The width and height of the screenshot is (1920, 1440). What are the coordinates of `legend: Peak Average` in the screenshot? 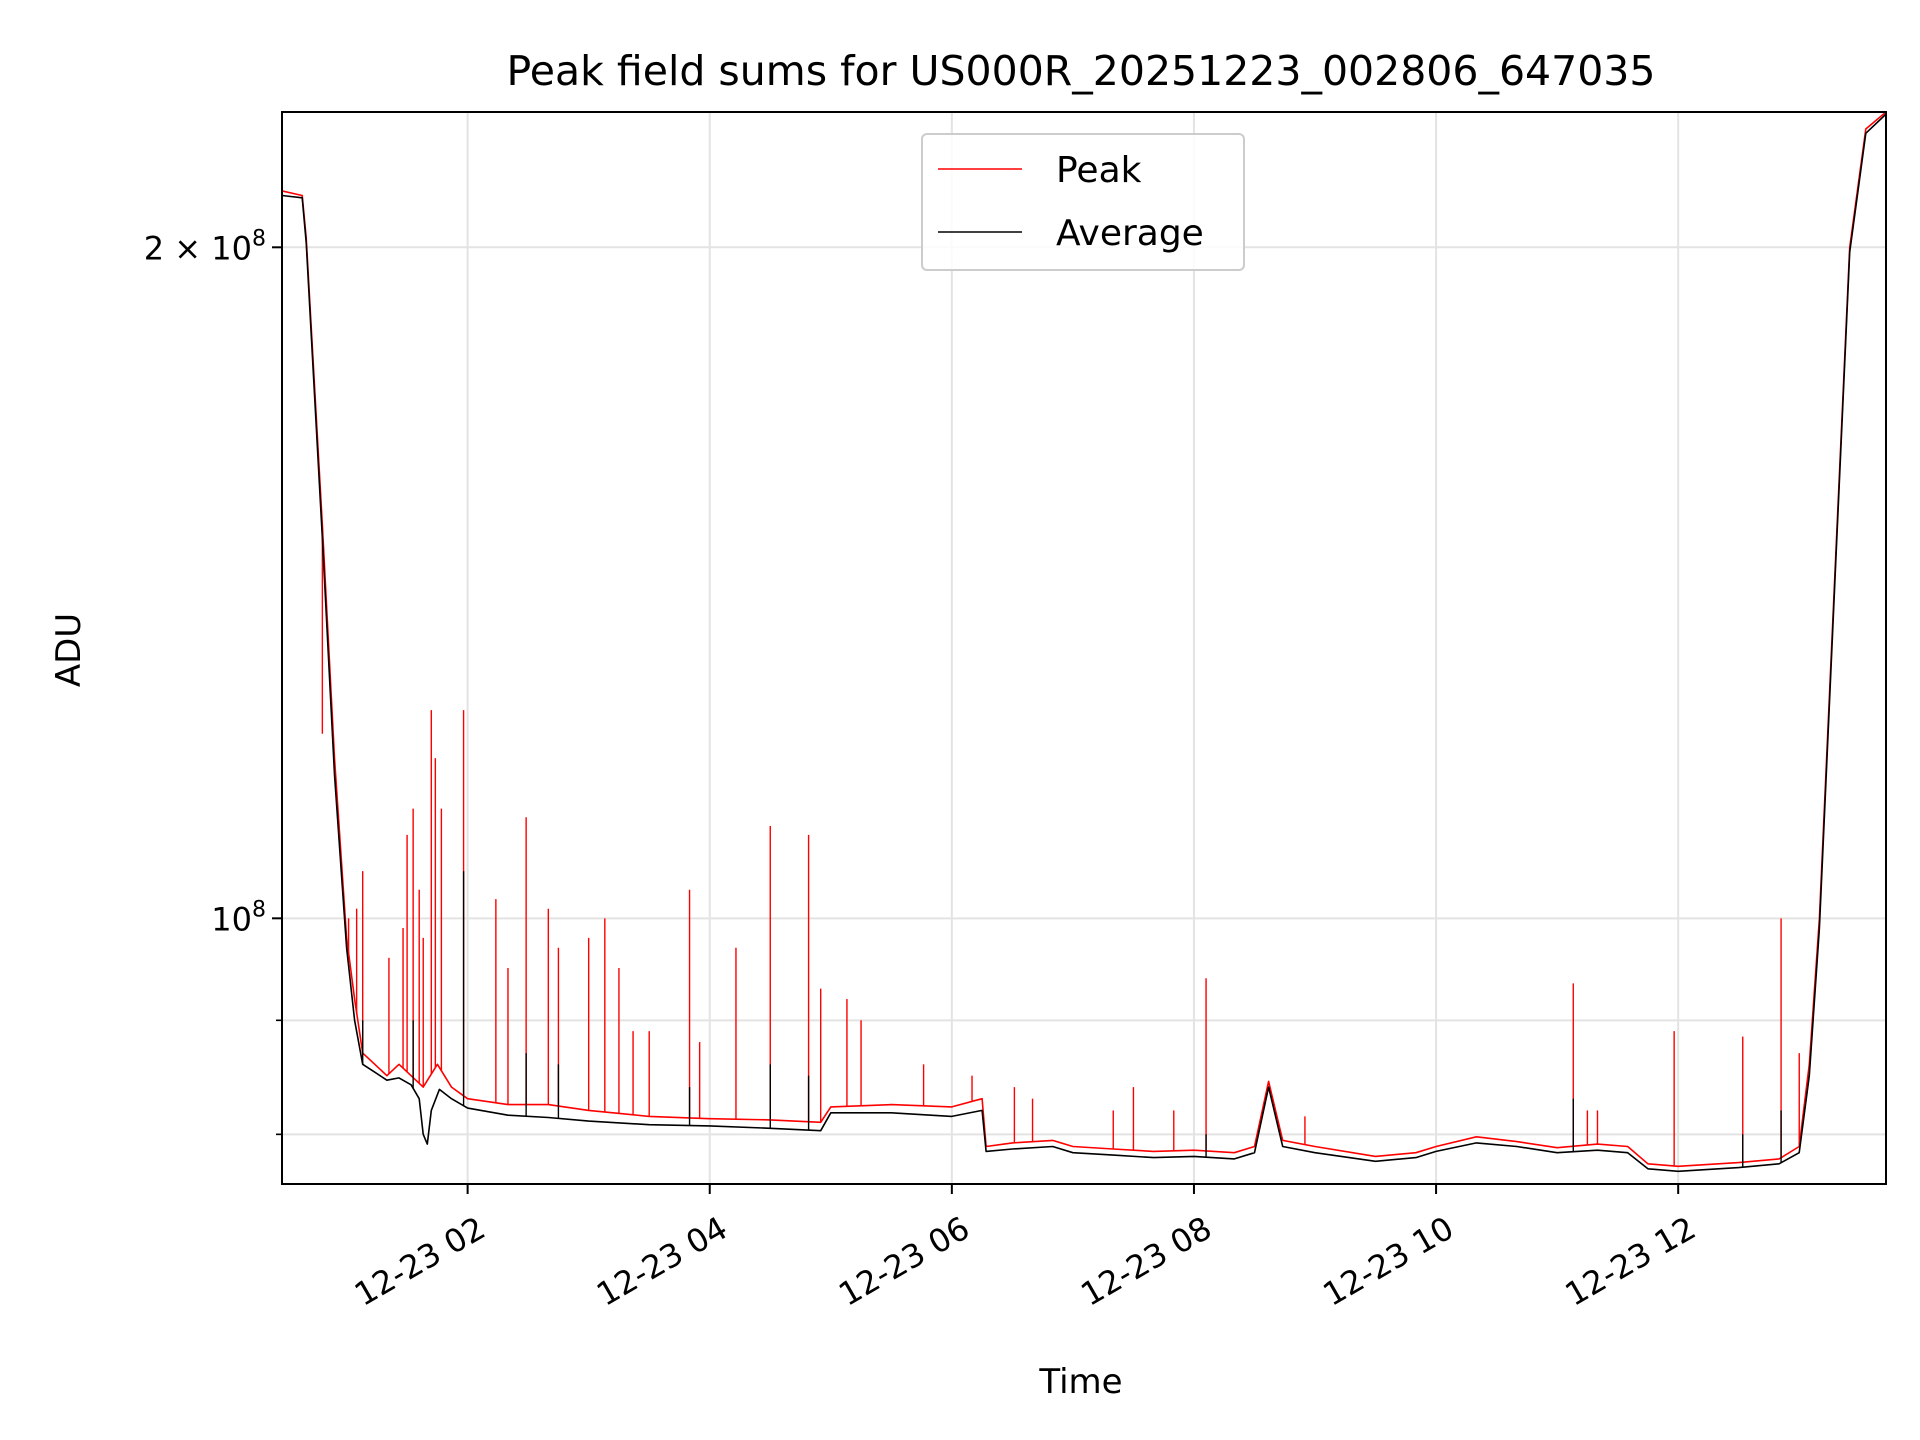 It's located at (1083, 202).